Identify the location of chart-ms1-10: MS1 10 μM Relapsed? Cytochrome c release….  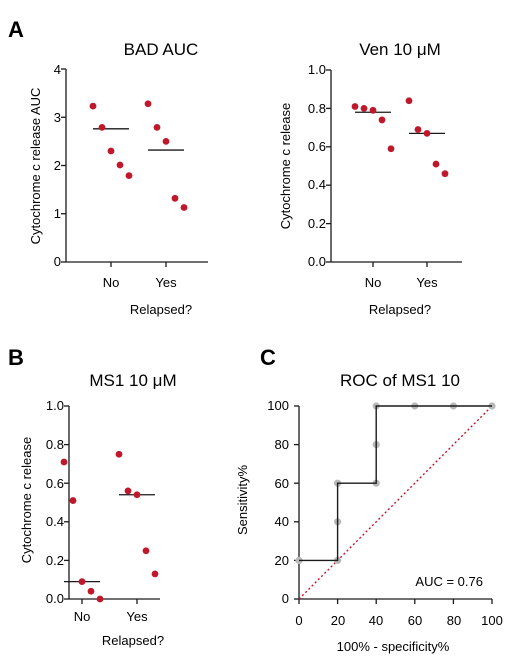
(98, 509).